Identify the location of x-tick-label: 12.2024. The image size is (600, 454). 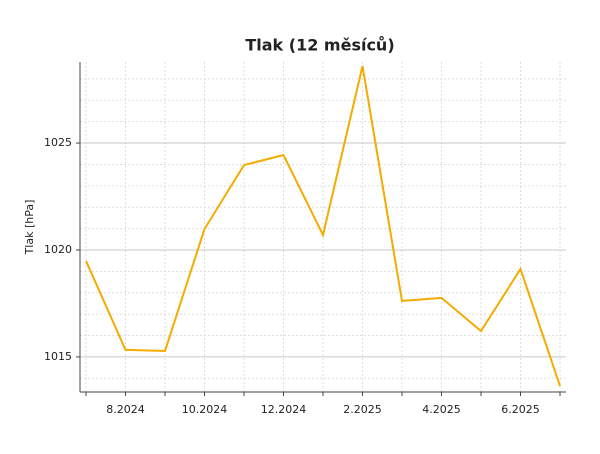
(284, 409).